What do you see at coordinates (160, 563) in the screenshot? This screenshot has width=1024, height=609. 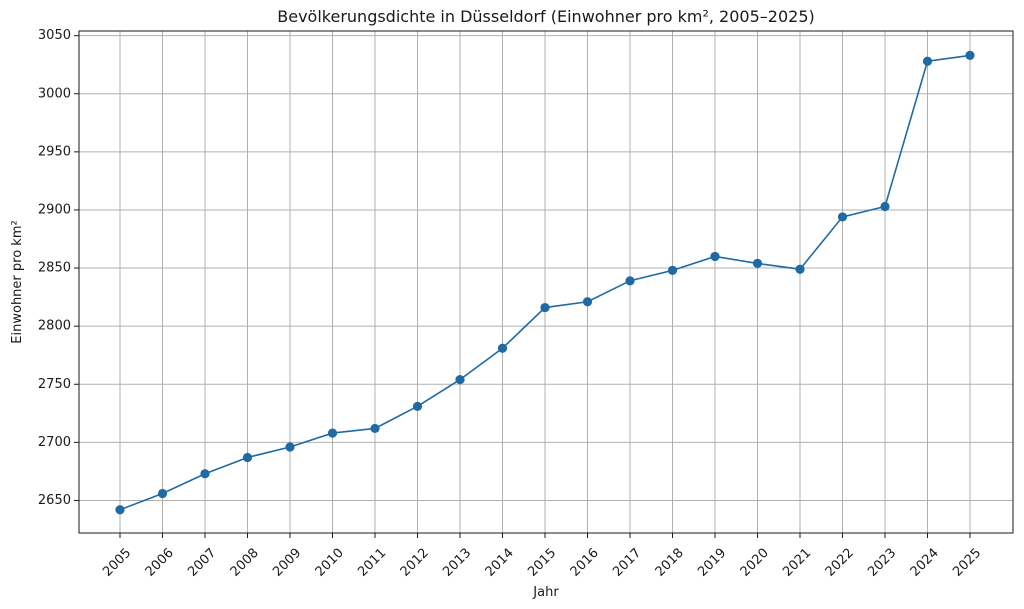 I see `x-tick-label: 2006` at bounding box center [160, 563].